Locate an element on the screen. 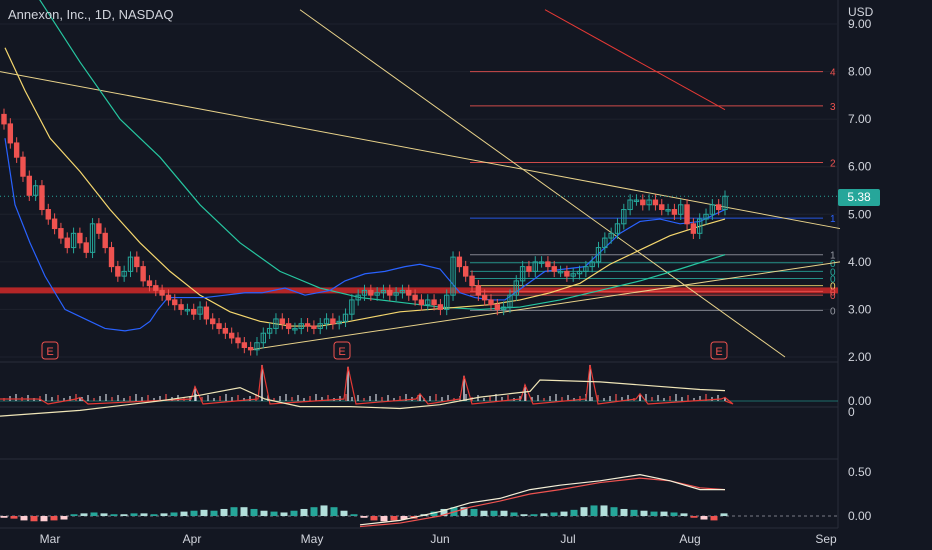 The image size is (932, 550). currency-label: USD is located at coordinates (861, 12).